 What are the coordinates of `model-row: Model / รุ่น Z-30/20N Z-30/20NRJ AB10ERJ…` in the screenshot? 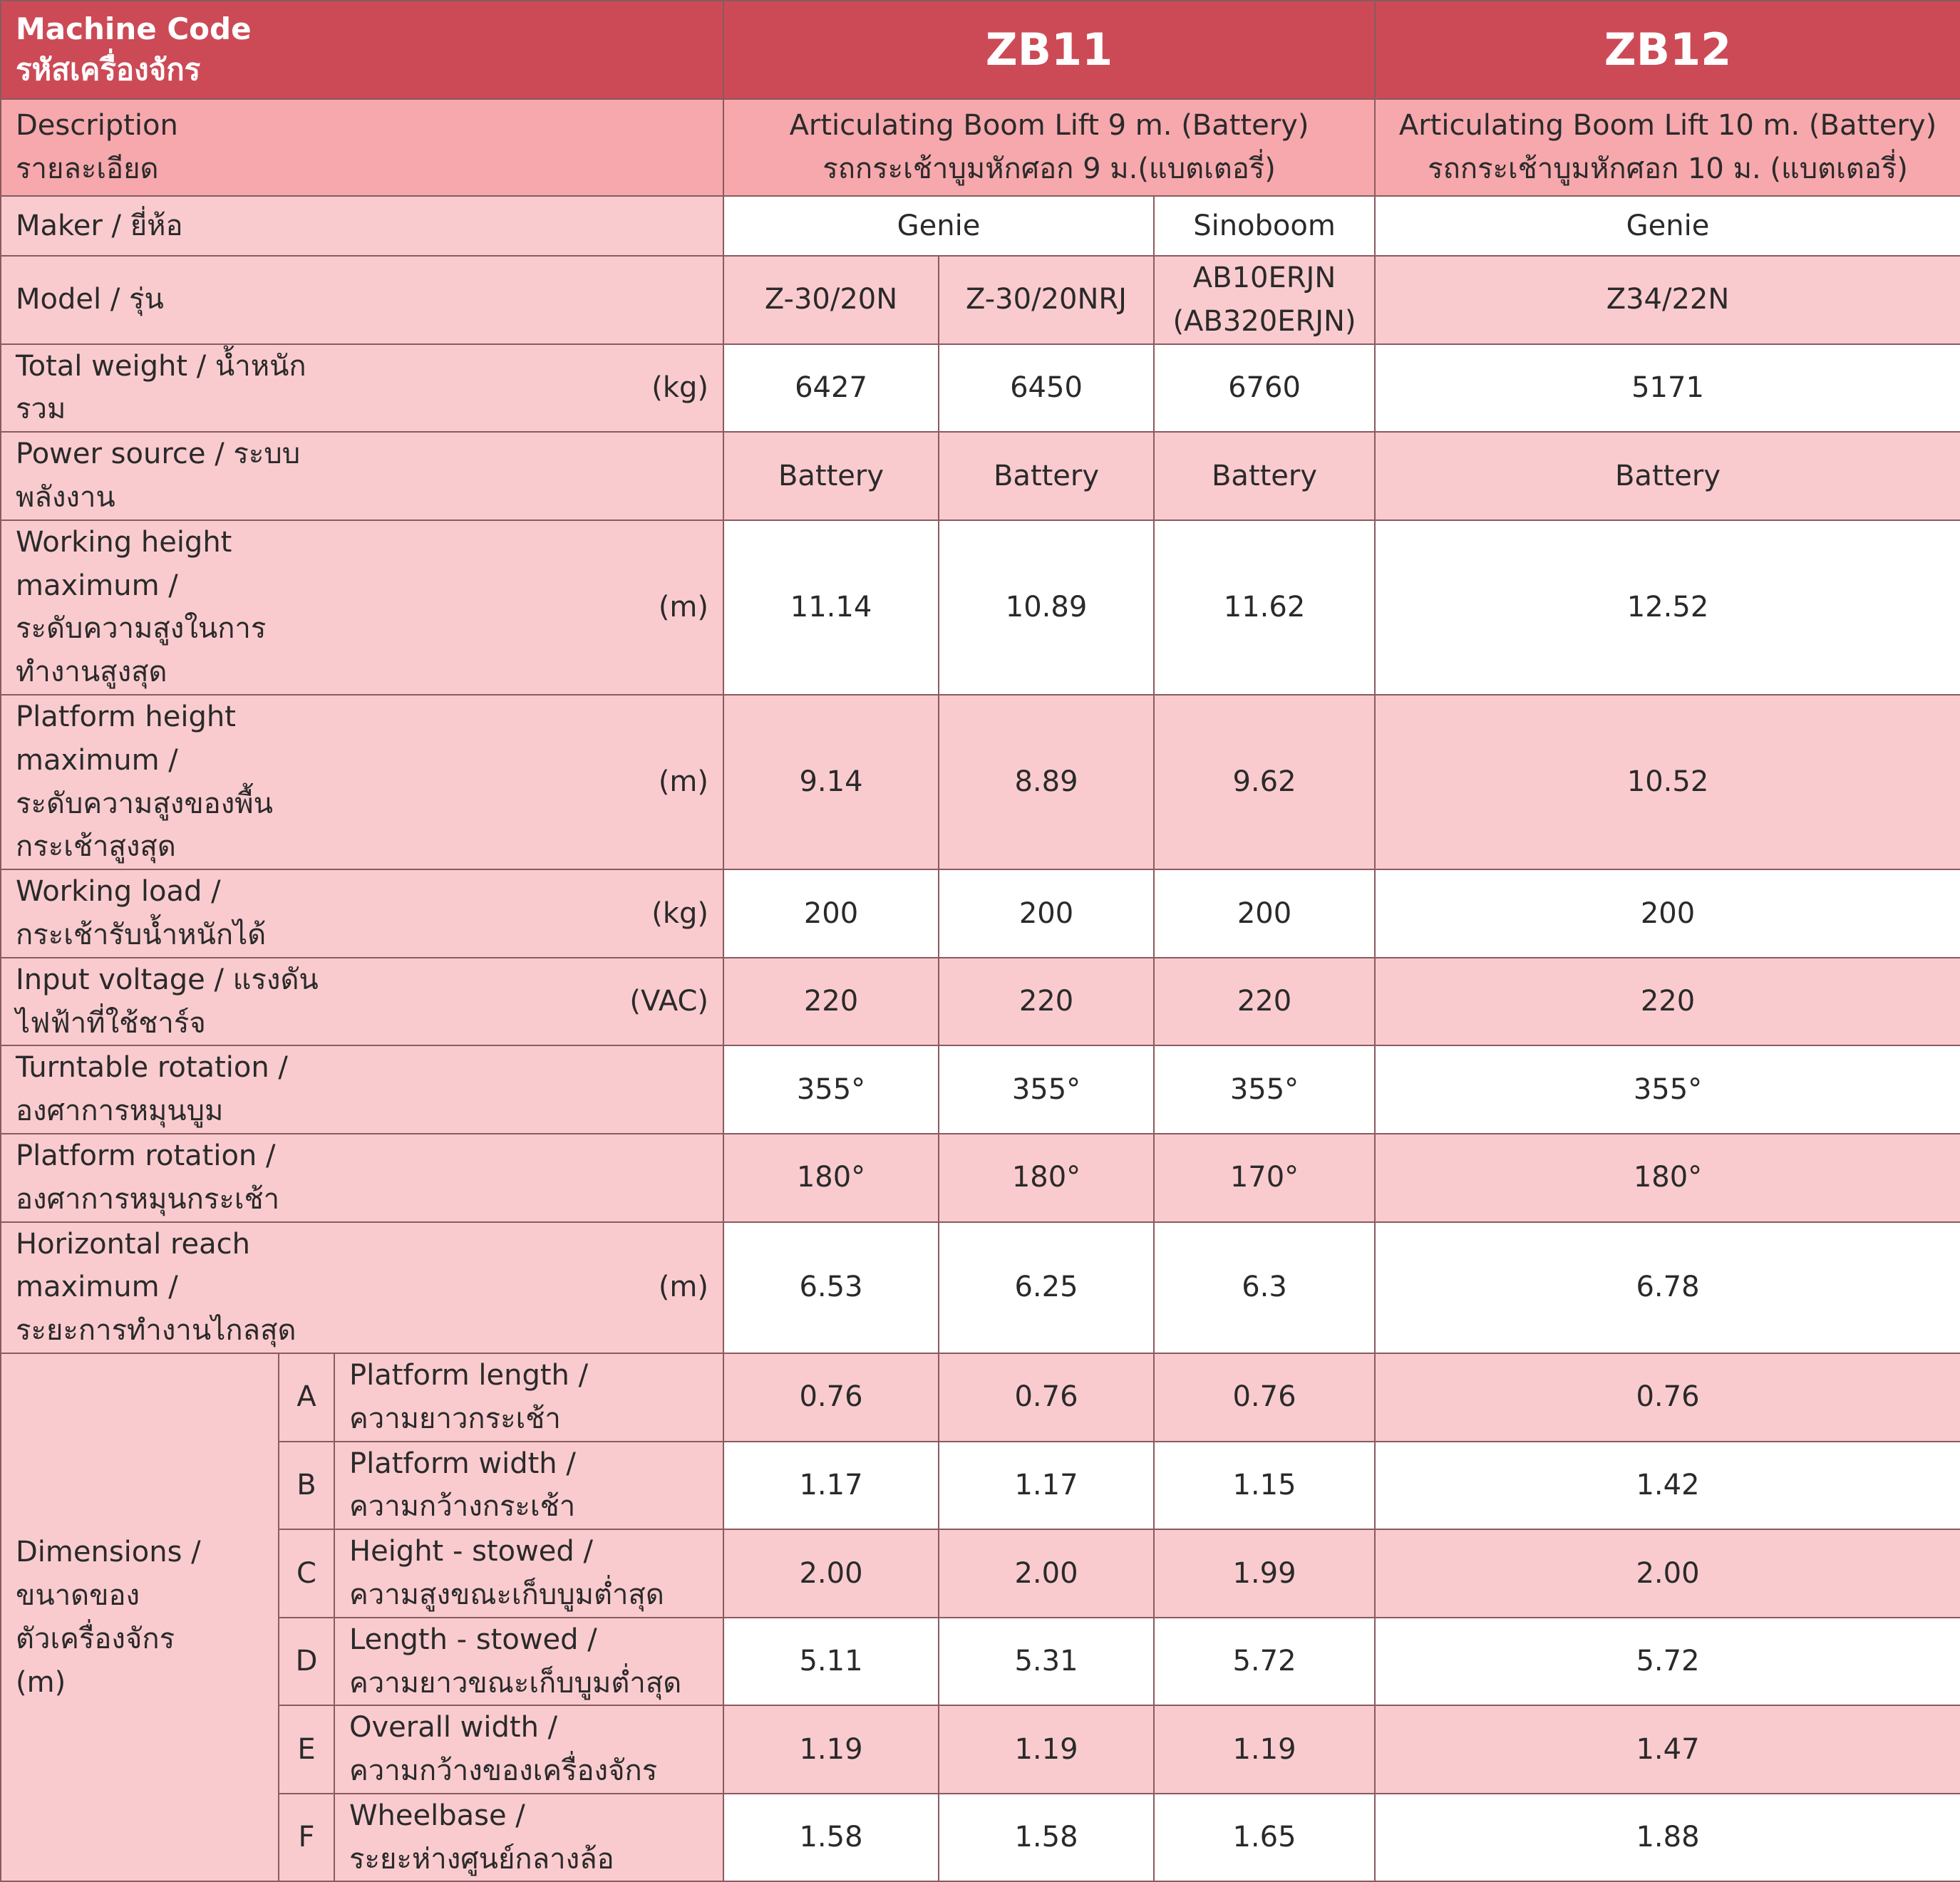 It's located at (980, 300).